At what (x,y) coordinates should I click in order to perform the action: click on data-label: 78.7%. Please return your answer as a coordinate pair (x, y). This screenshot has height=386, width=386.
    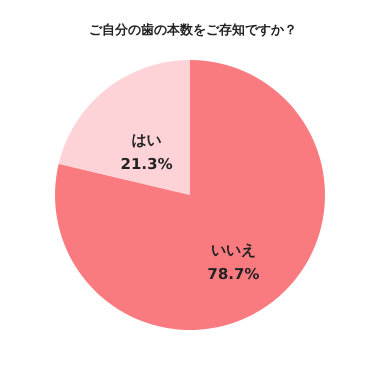
    Looking at the image, I should click on (233, 273).